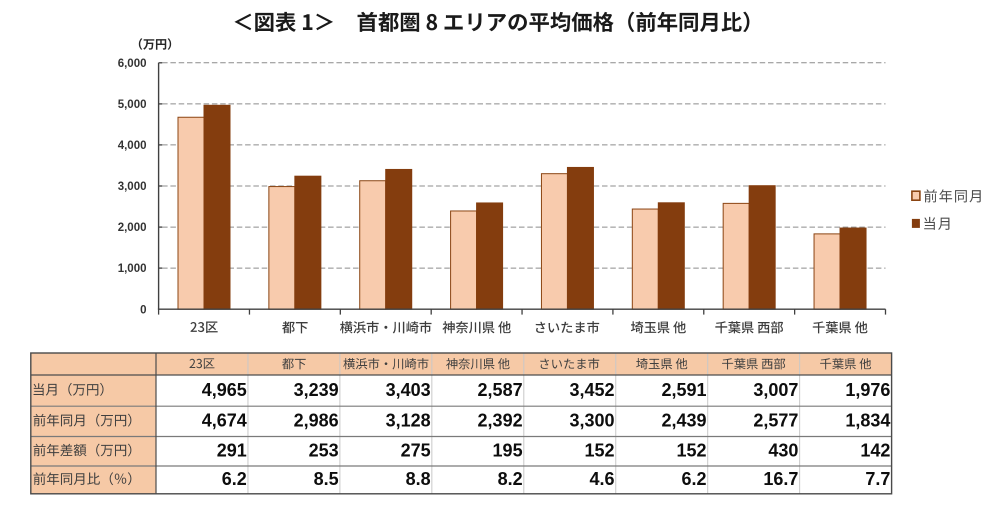 This screenshot has width=1000, height=516. What do you see at coordinates (132, 187) in the screenshot?
I see `svg-text: 3,000` at bounding box center [132, 187].